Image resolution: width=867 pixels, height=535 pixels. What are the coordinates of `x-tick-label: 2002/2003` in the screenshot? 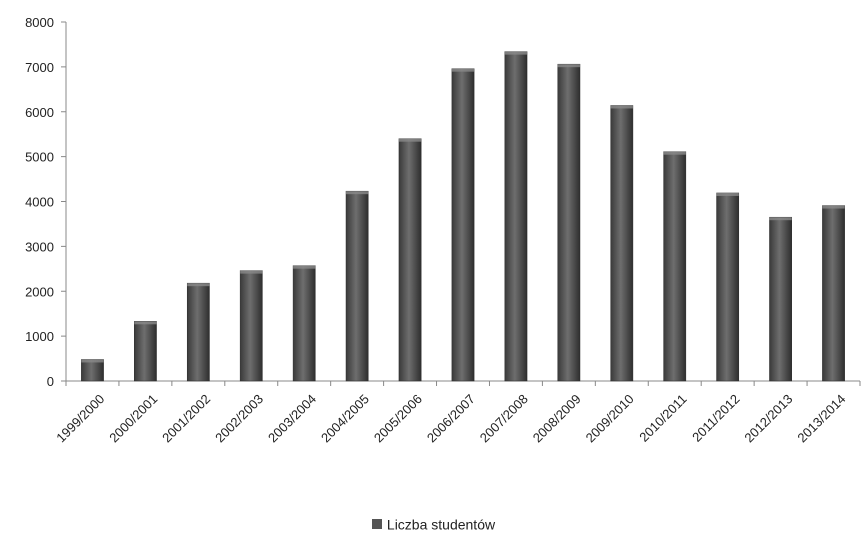 It's located at (239, 418).